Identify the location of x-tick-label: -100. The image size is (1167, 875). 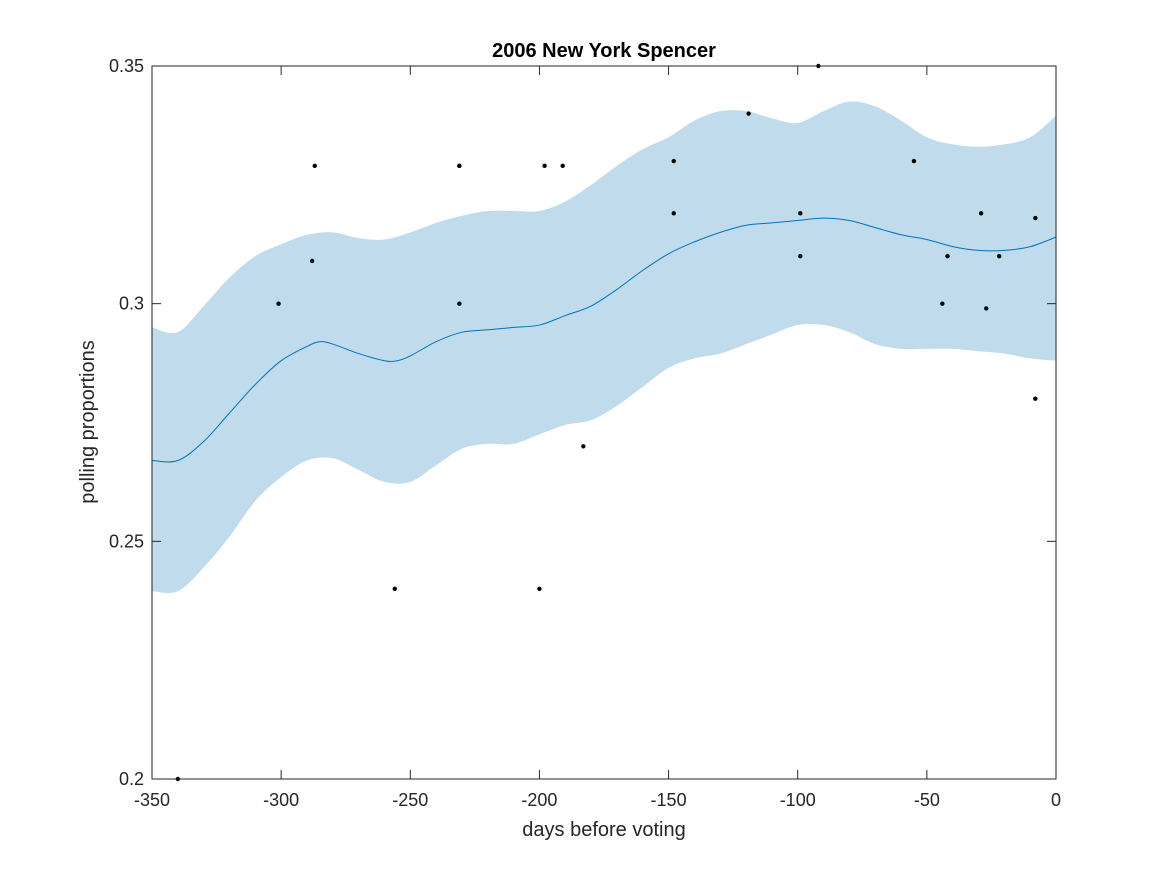
(798, 800).